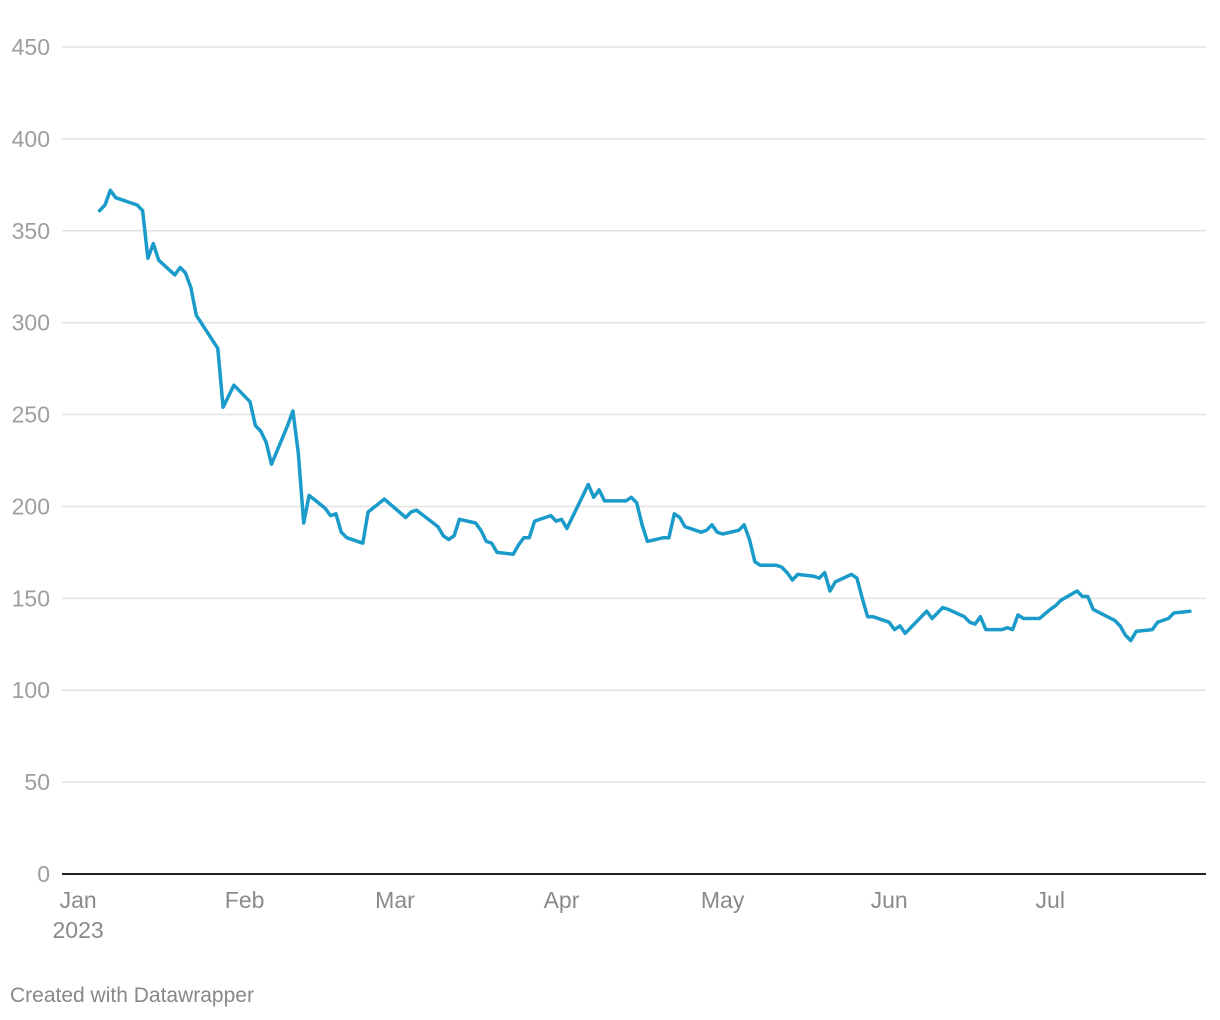 The image size is (1220, 1020). Describe the element at coordinates (889, 900) in the screenshot. I see `x-tick-label: Jun` at that location.